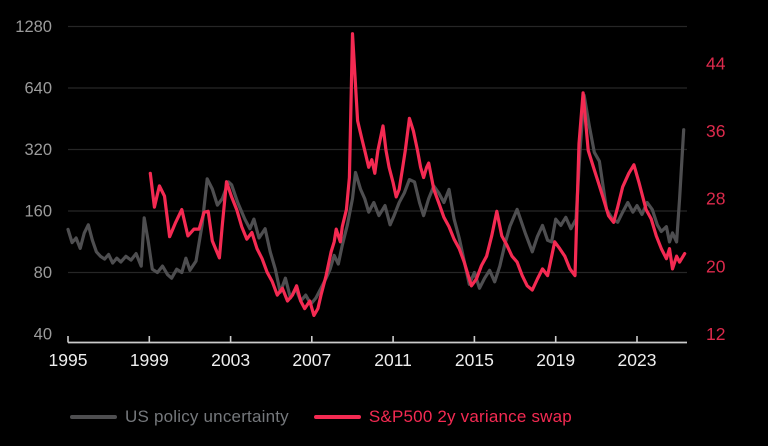 This screenshot has width=768, height=446. I want to click on right-axis-tick-label: 36, so click(715, 131).